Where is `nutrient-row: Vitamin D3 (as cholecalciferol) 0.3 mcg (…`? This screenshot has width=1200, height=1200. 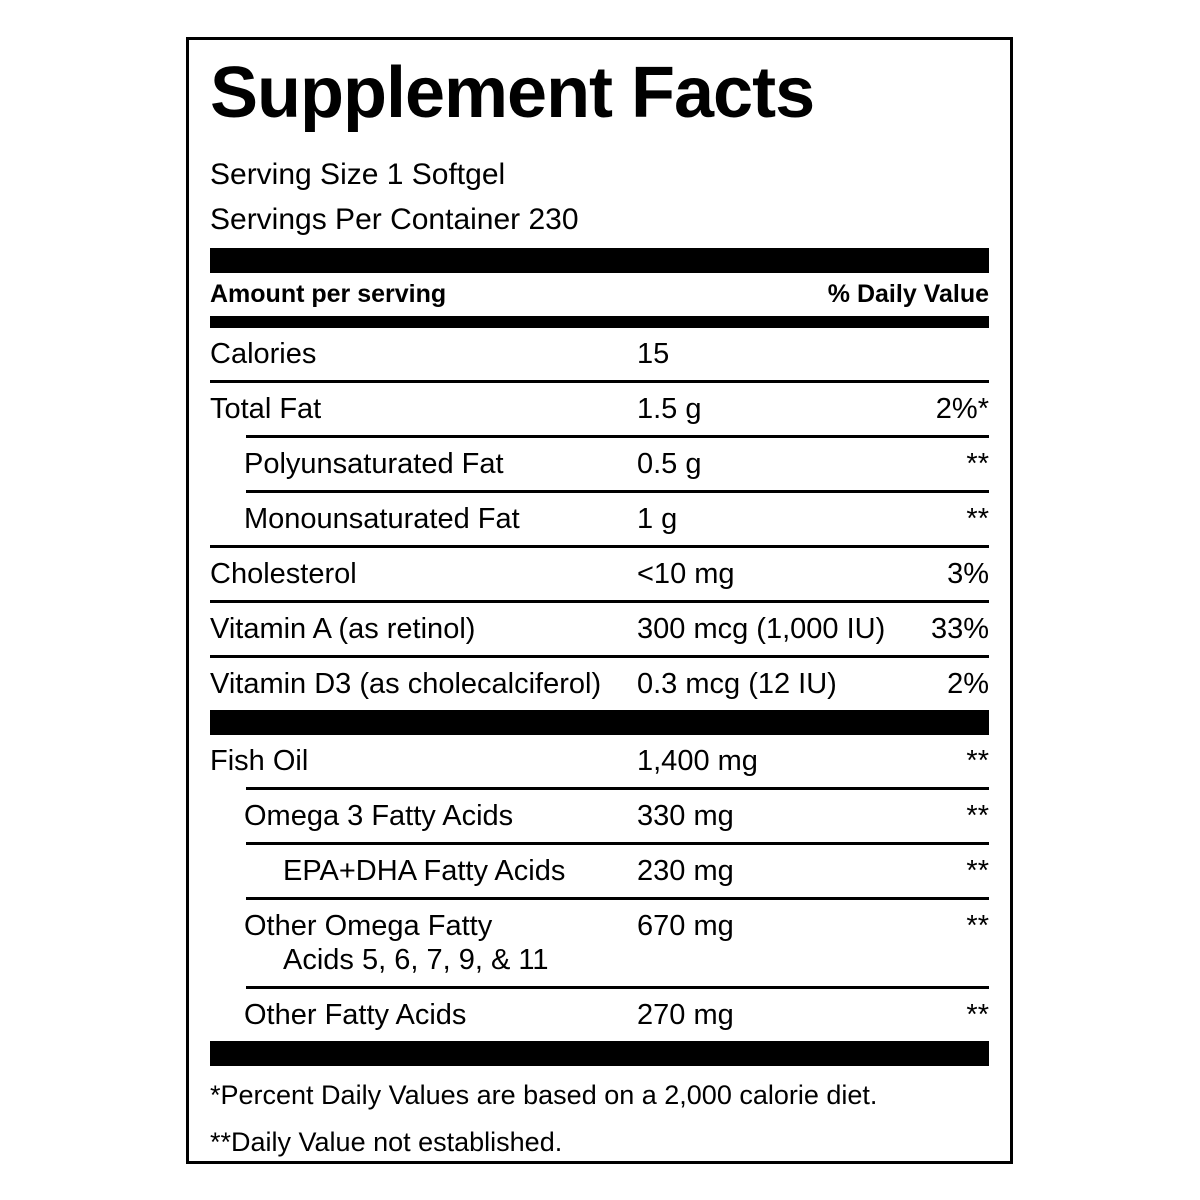 nutrient-row: Vitamin D3 (as cholecalciferol) 0.3 mcg (… is located at coordinates (599, 684).